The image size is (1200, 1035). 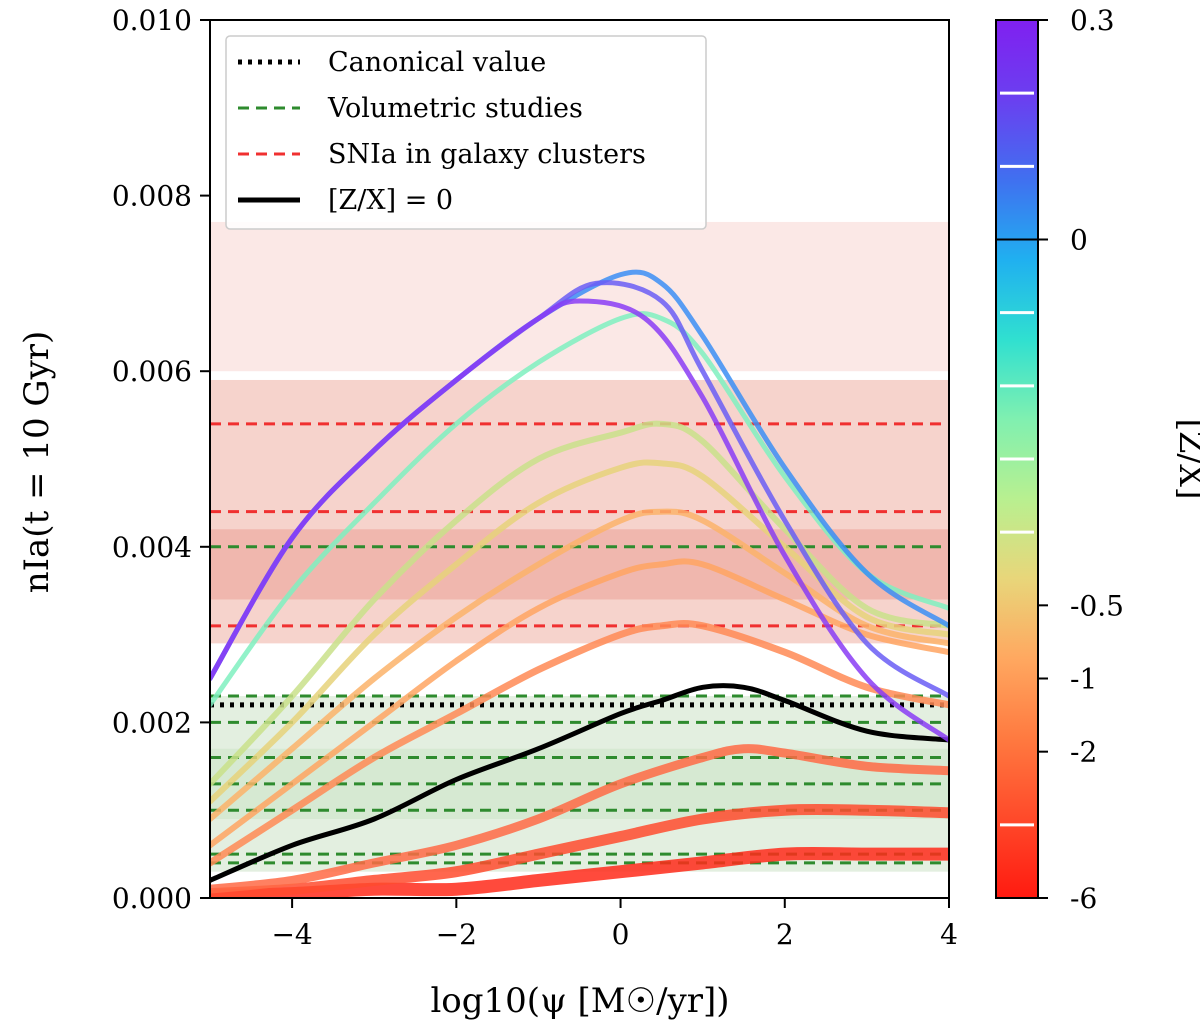 I want to click on x-tick-label: −2, so click(x=456, y=934).